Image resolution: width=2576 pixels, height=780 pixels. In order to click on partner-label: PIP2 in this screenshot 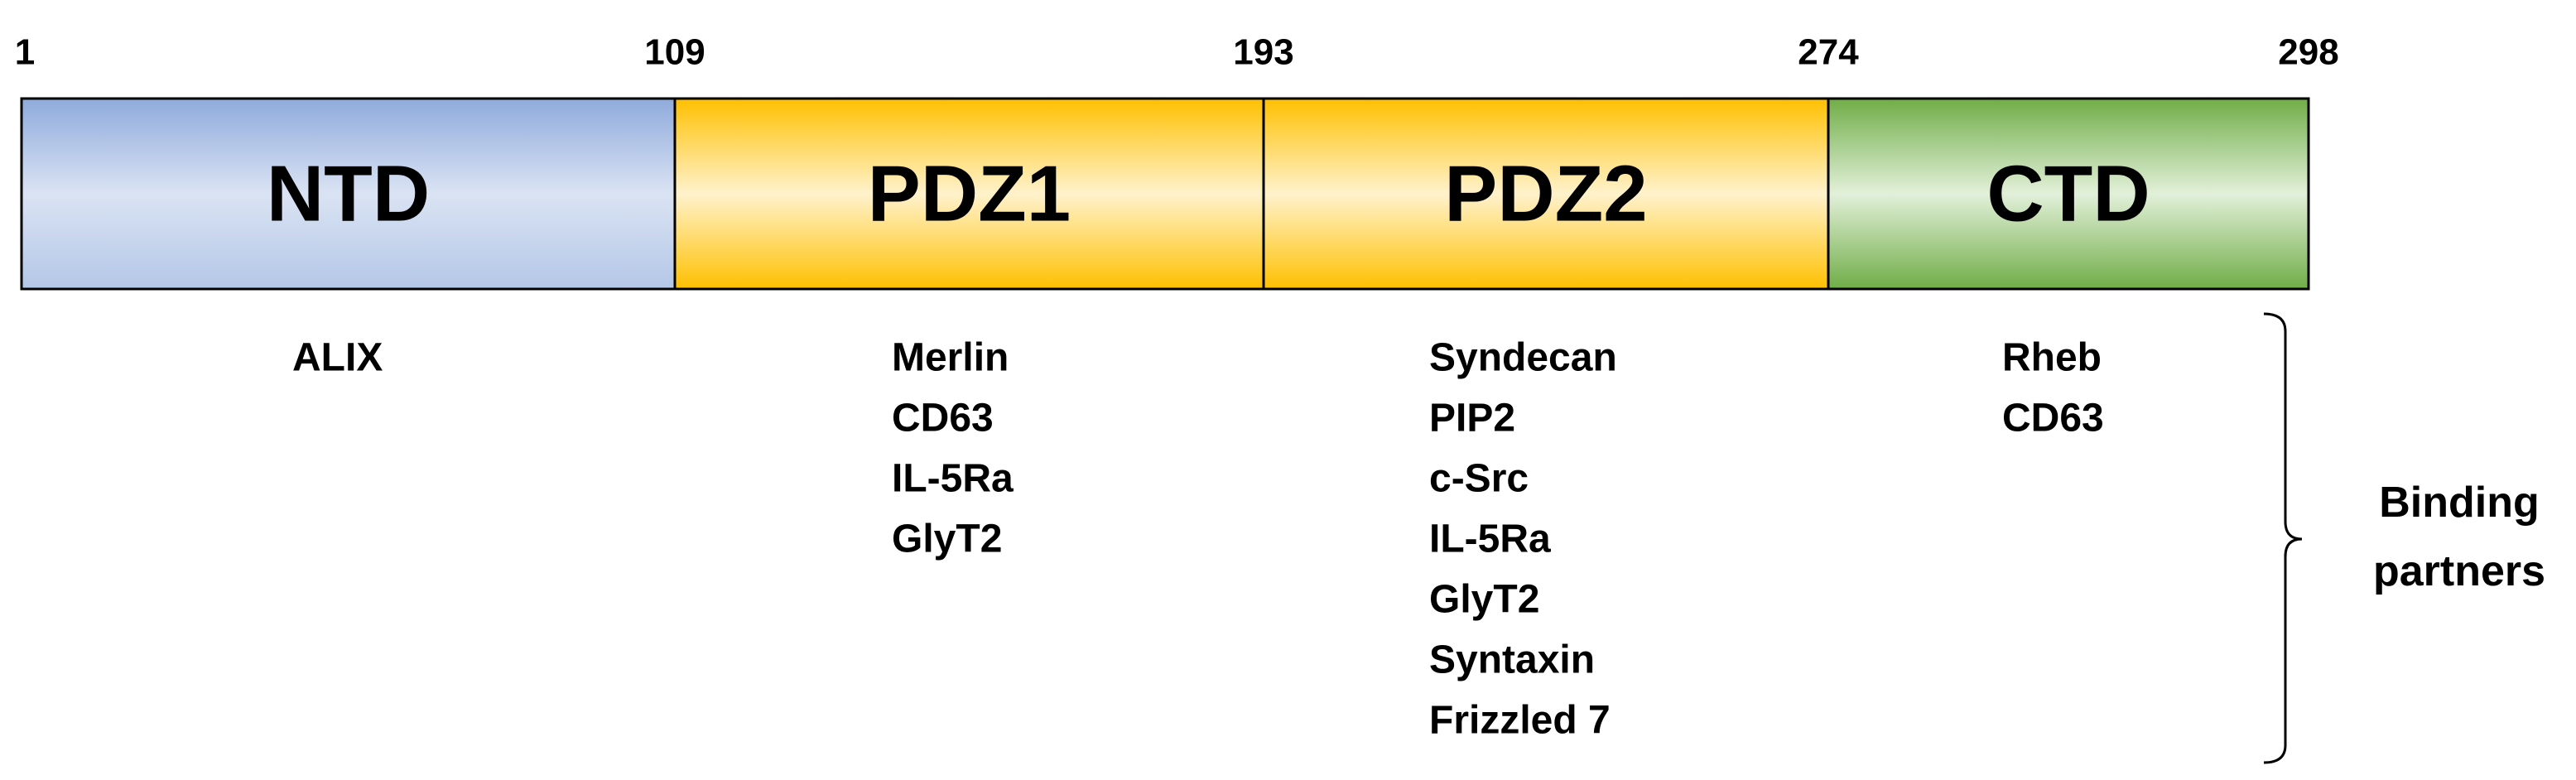, I will do `click(1472, 419)`.